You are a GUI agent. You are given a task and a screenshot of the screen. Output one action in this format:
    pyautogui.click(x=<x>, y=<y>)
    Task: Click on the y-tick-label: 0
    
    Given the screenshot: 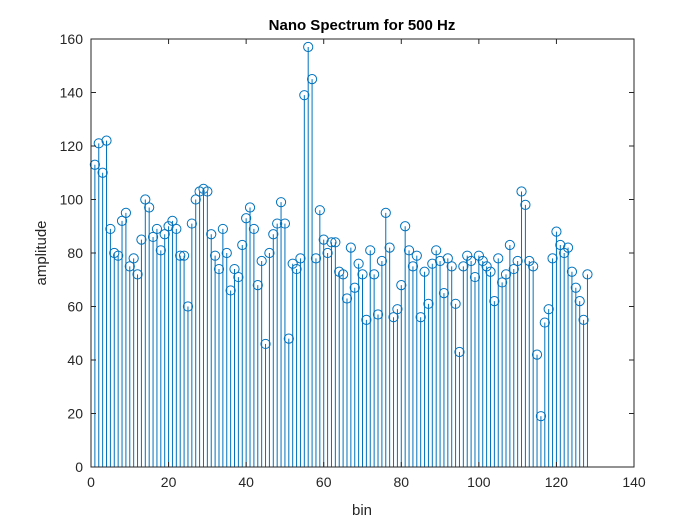 What is the action you would take?
    pyautogui.click(x=79, y=467)
    